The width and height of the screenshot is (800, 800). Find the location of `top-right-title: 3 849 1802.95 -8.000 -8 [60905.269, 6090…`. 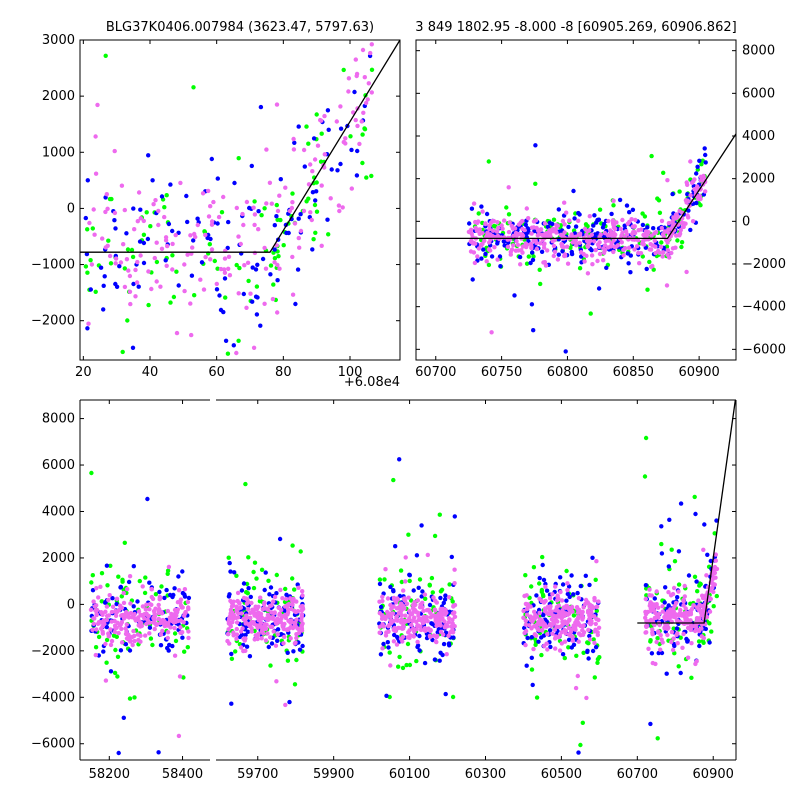

top-right-title: 3 849 1802.95 -8.000 -8 [60905.269, 6090… is located at coordinates (575, 27).